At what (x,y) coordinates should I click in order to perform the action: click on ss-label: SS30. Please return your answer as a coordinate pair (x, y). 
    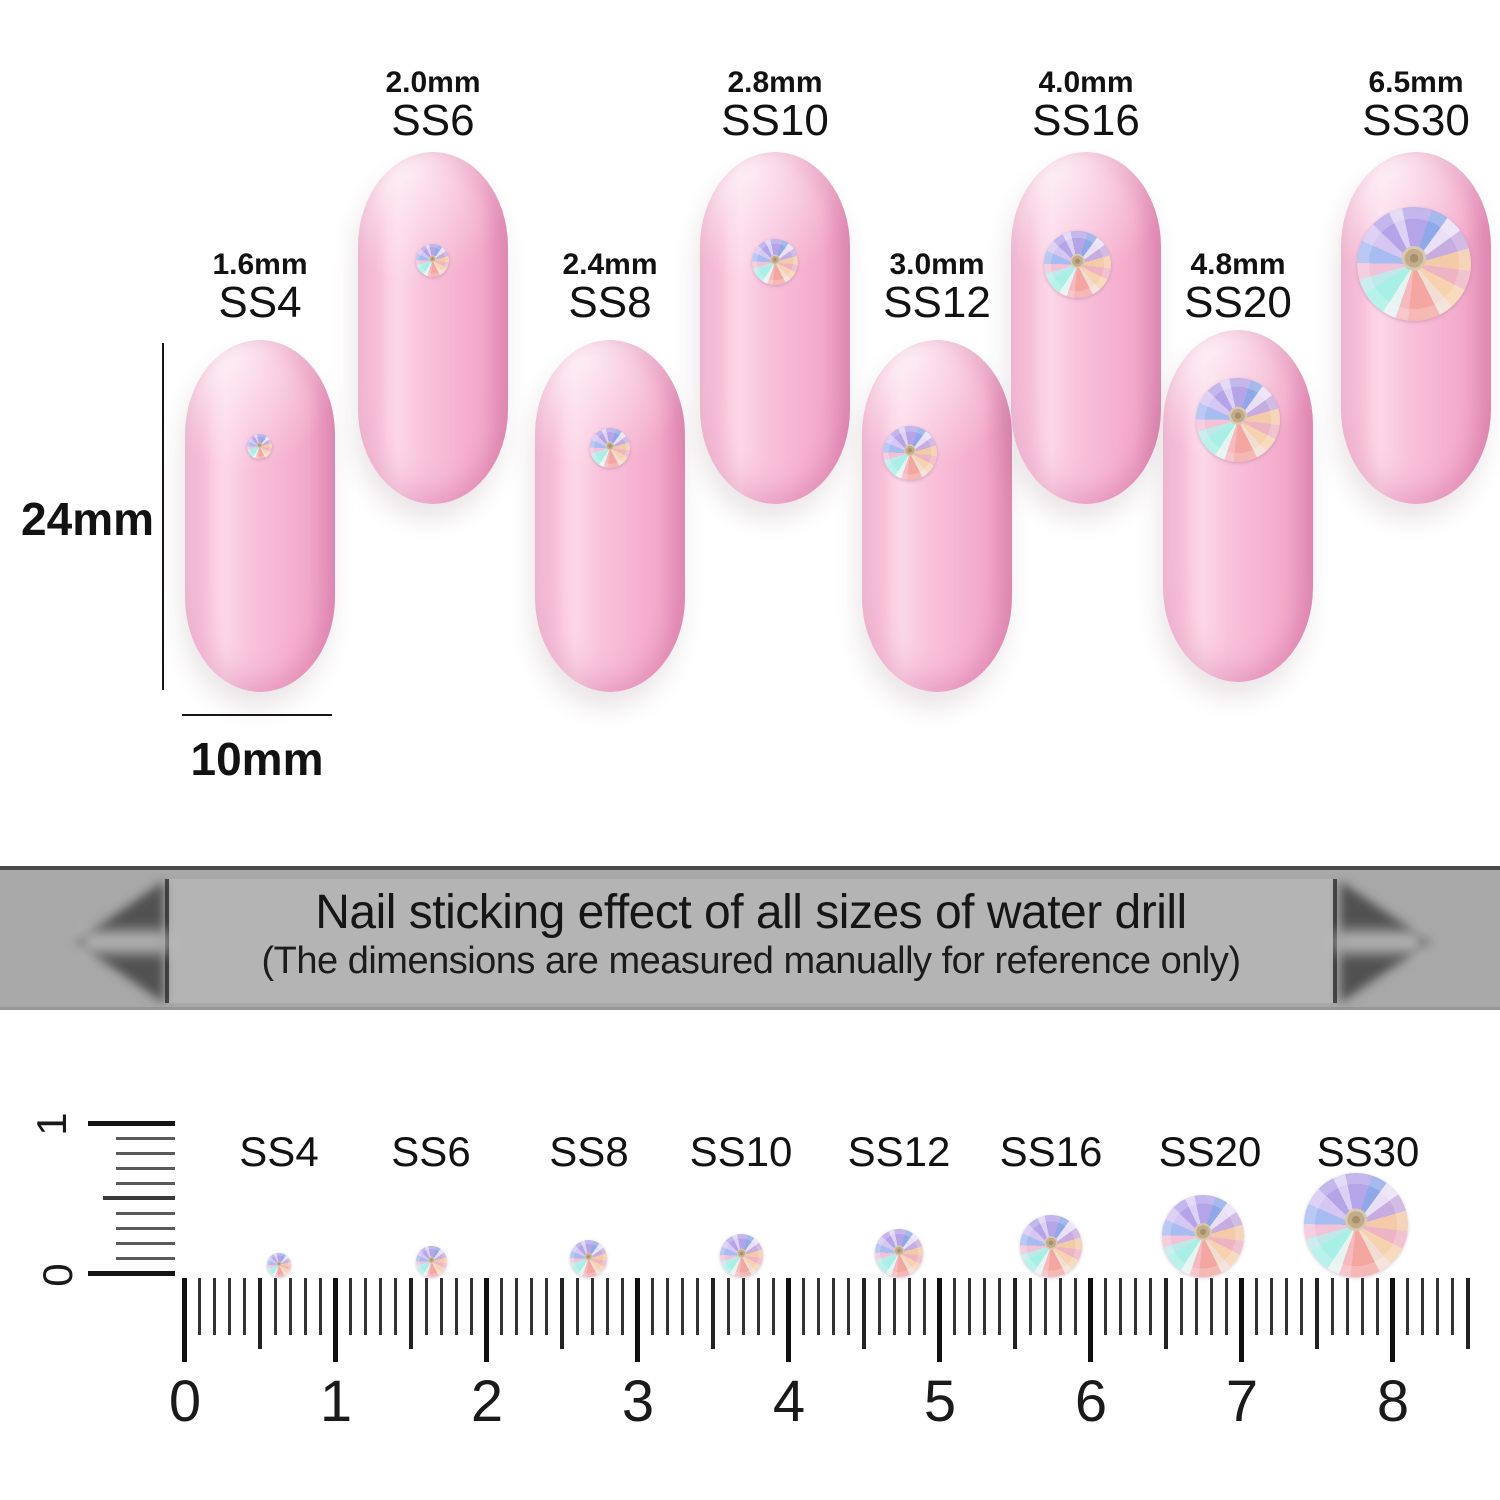
    Looking at the image, I should click on (1416, 120).